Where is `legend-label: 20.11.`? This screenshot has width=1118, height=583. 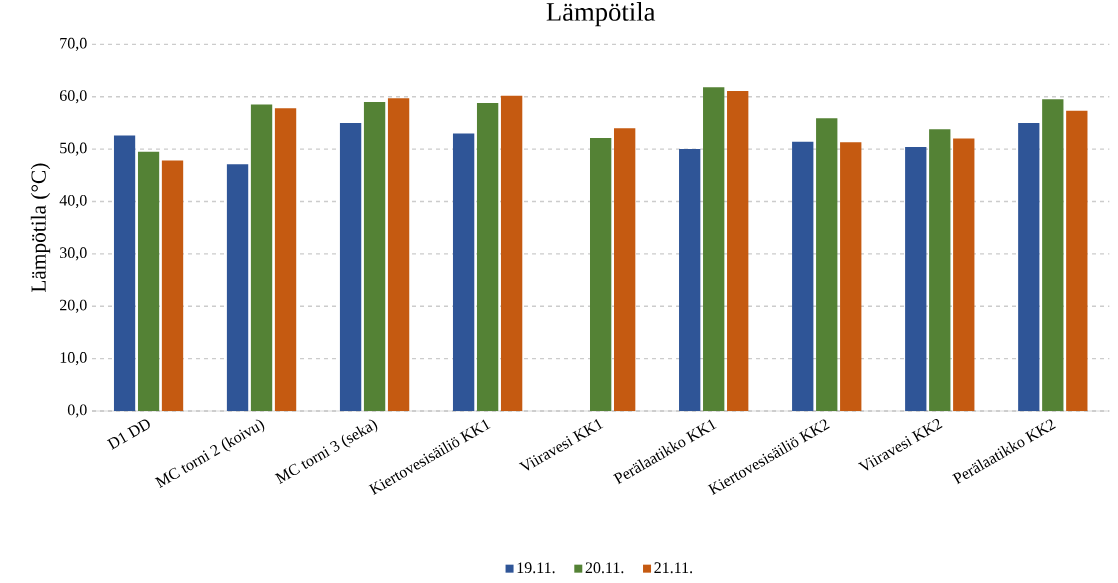
legend-label: 20.11. is located at coordinates (604, 568).